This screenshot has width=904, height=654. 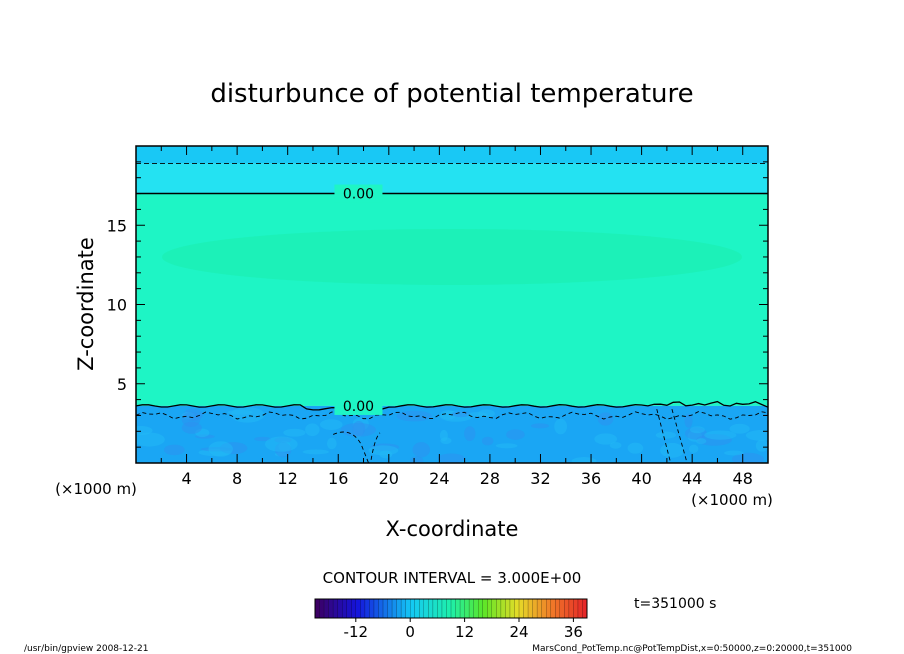 I want to click on x-tick-label: 28, so click(x=490, y=478).